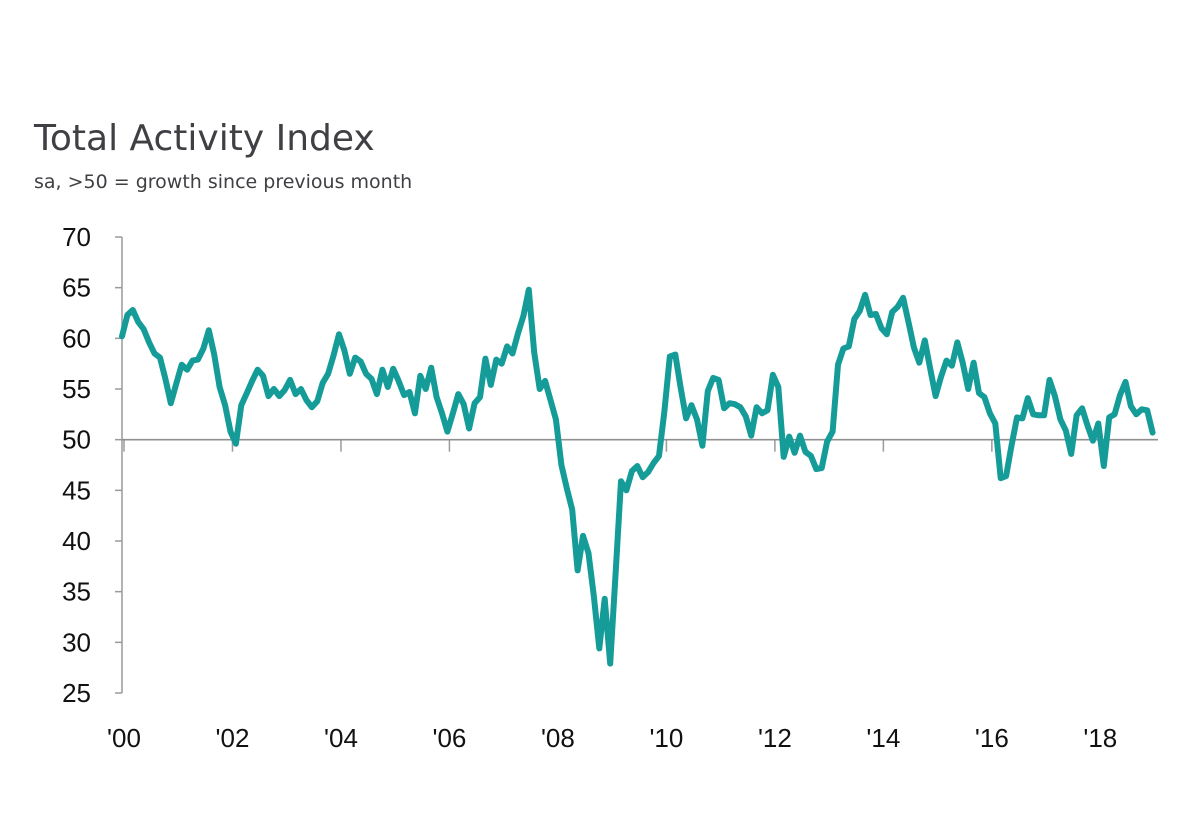 Image resolution: width=1200 pixels, height=828 pixels. What do you see at coordinates (992, 738) in the screenshot?
I see `x-tick-label: '16` at bounding box center [992, 738].